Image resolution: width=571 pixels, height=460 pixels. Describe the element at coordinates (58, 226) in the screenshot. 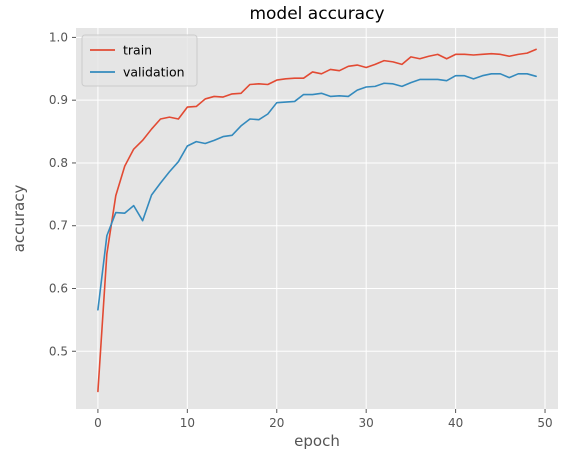

I see `y-tick-label: 0.7` at that location.